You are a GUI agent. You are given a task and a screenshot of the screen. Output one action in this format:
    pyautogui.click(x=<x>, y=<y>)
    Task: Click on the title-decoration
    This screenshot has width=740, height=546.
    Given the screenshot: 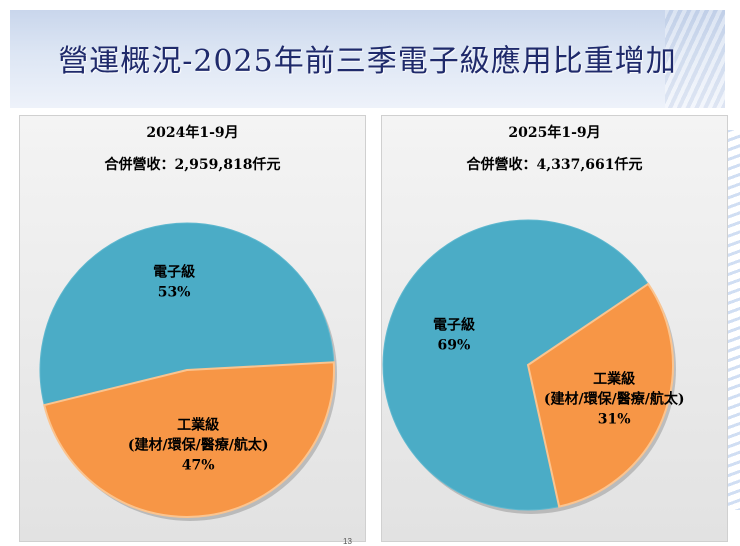 What is the action you would take?
    pyautogui.click(x=695, y=59)
    